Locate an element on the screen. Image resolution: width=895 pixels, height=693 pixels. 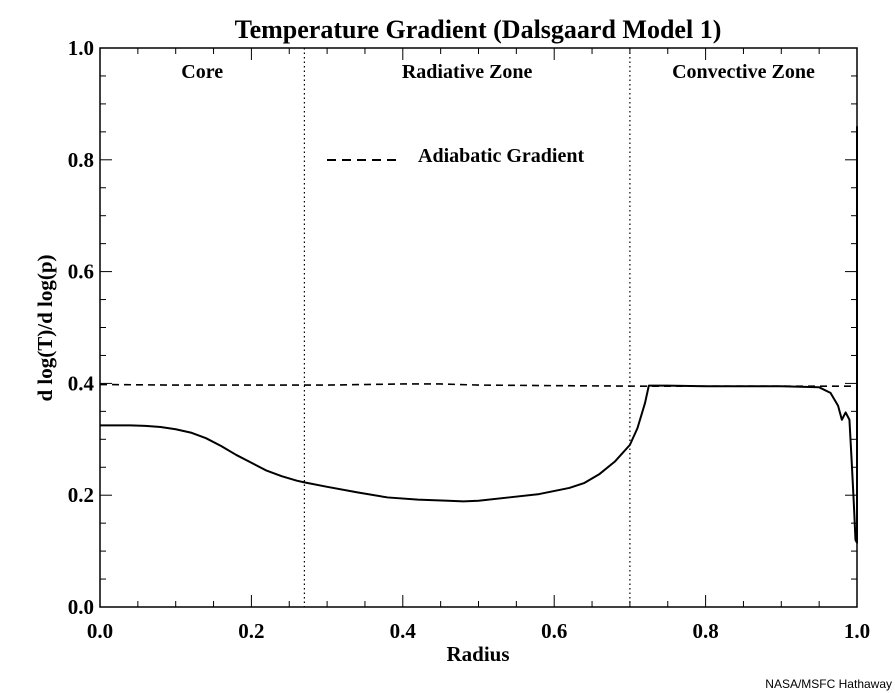
y-tick-label: 1.0 is located at coordinates (81, 48).